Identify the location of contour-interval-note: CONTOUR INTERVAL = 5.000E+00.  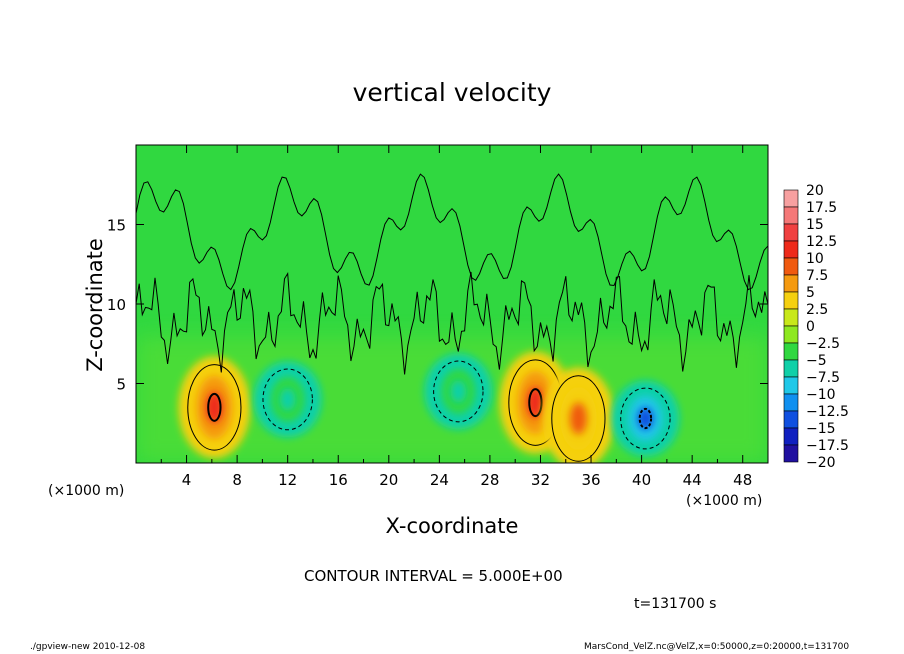
(433, 576).